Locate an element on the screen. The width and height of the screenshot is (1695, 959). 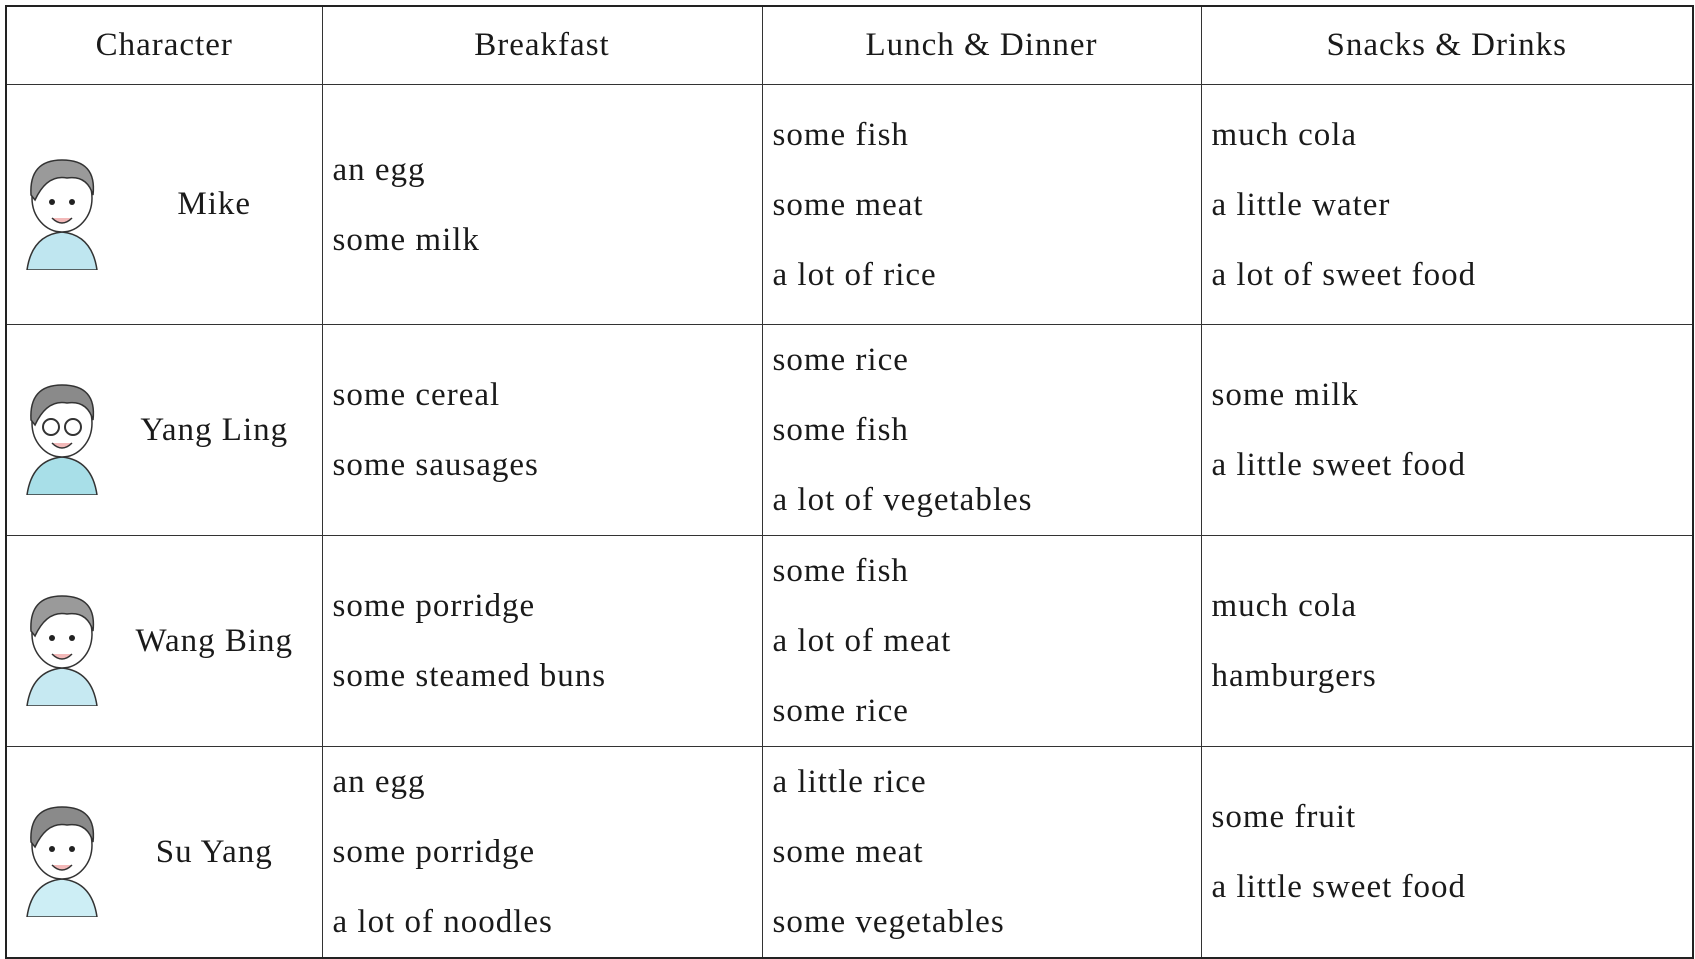
character-cell: Yang Ling is located at coordinates (164, 430).